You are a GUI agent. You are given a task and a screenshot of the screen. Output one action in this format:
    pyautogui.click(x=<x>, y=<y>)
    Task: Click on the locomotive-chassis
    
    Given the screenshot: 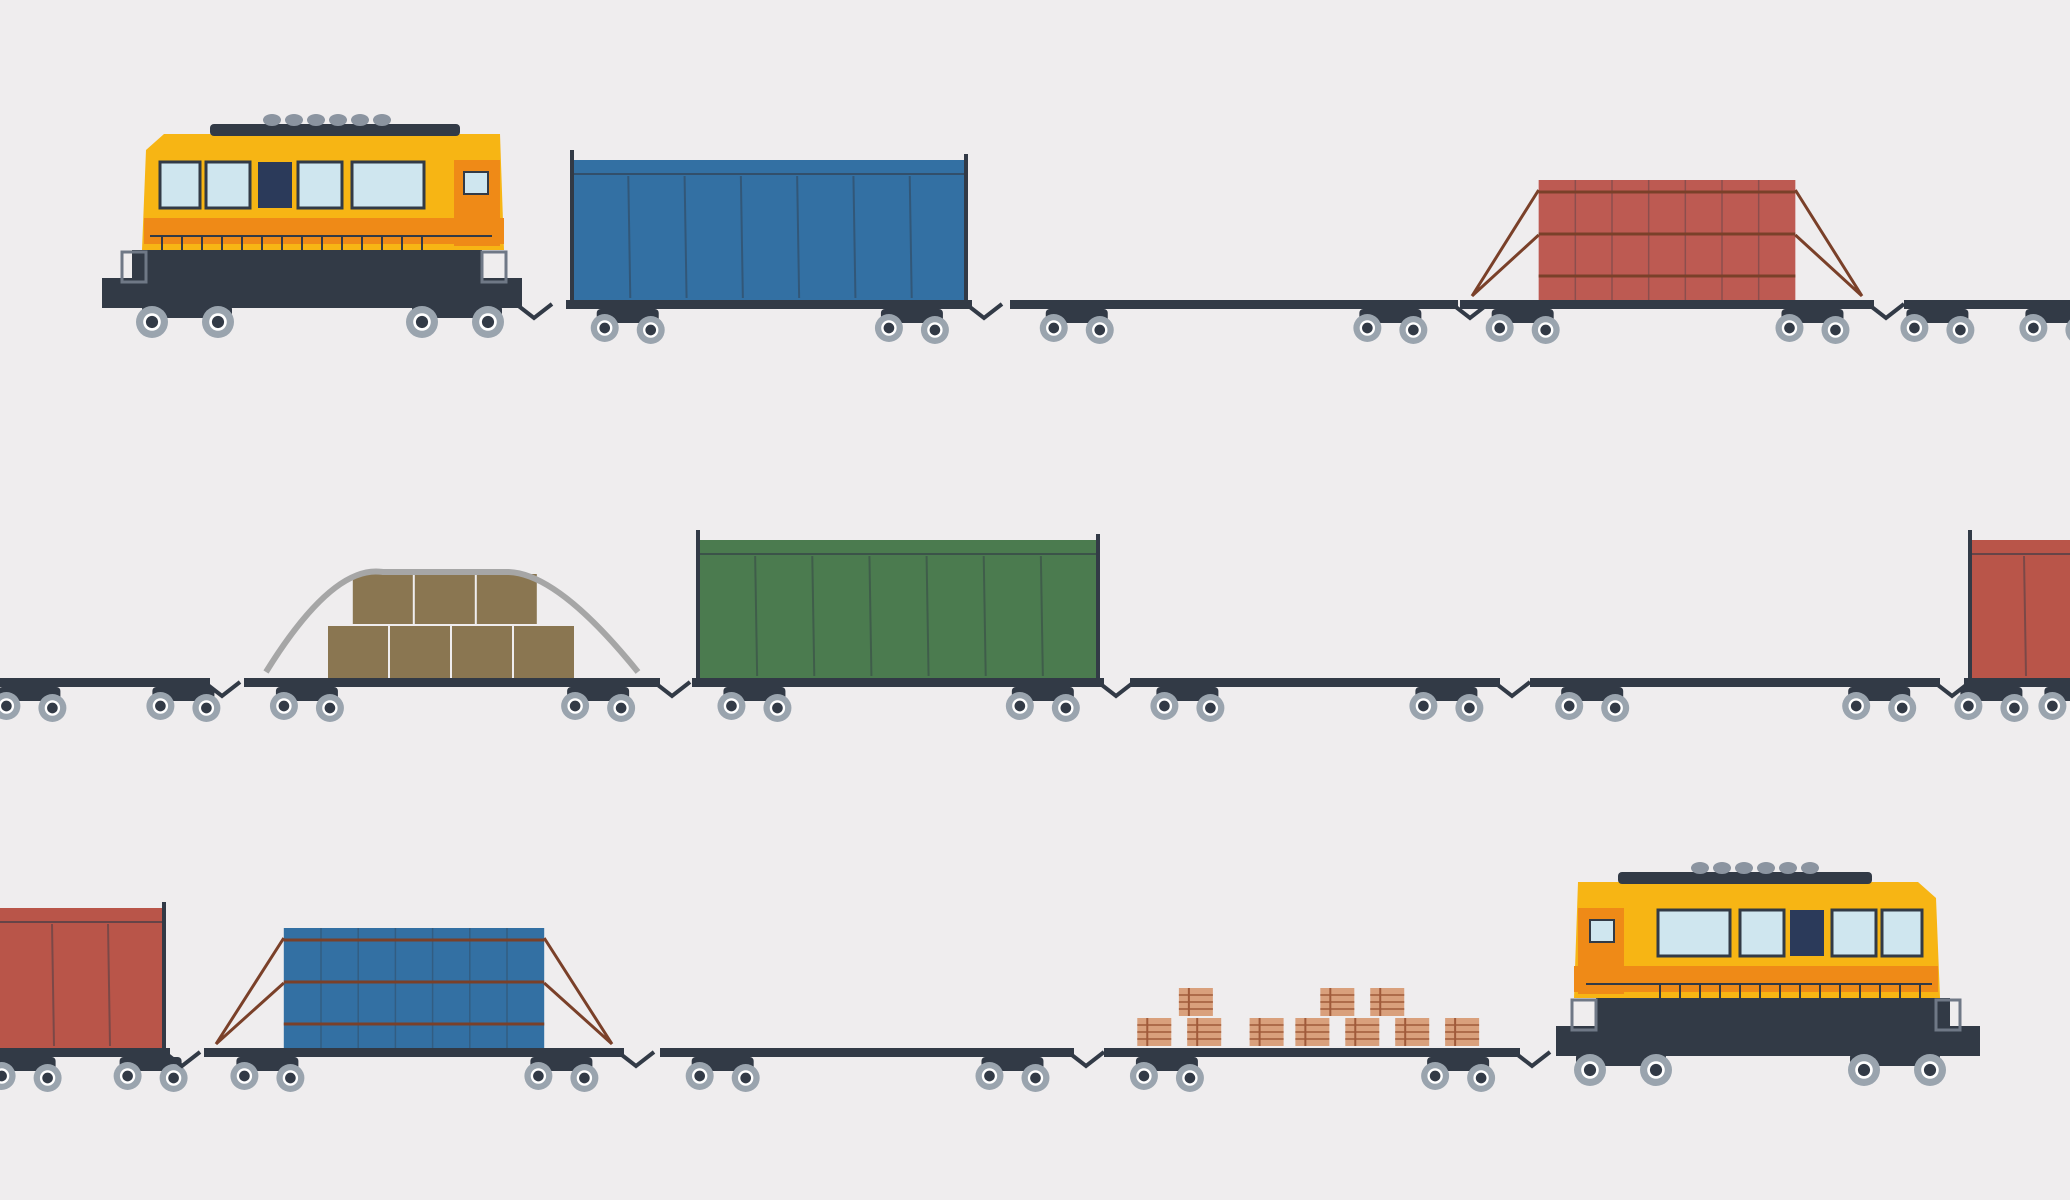 What is the action you would take?
    pyautogui.click(x=312, y=293)
    